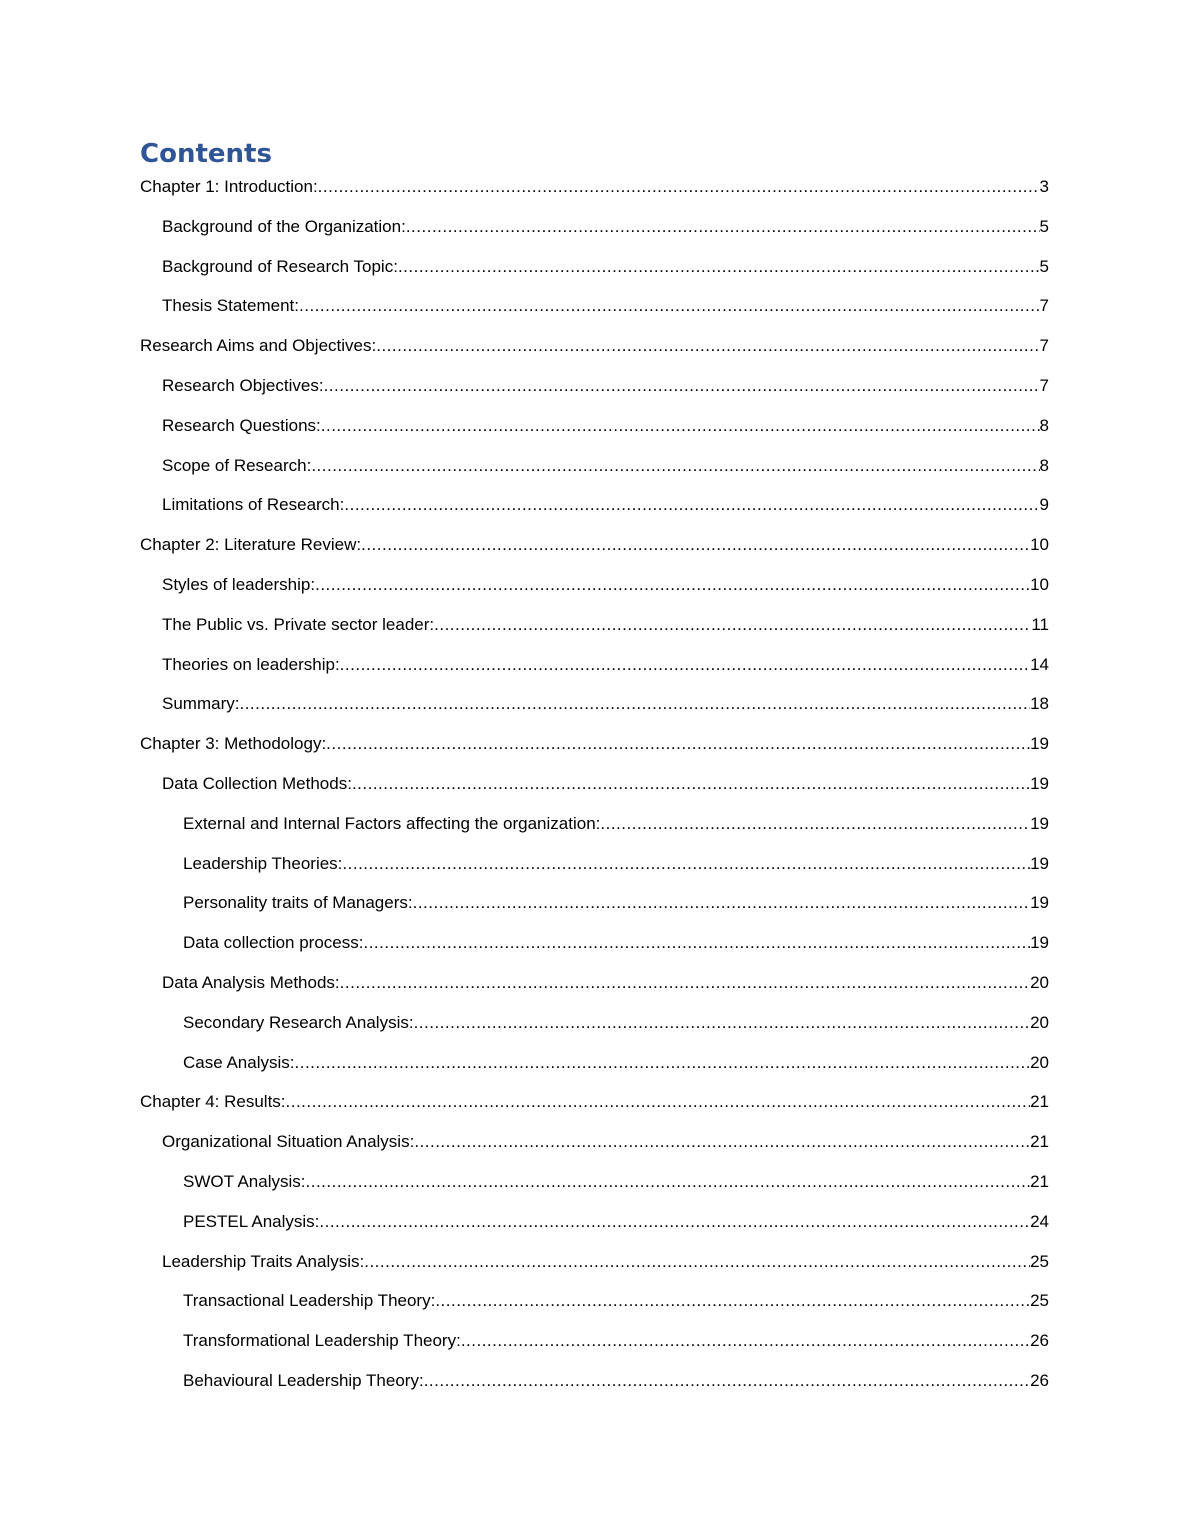 This screenshot has width=1190, height=1540. What do you see at coordinates (206, 154) in the screenshot?
I see `contents-heading: Contents` at bounding box center [206, 154].